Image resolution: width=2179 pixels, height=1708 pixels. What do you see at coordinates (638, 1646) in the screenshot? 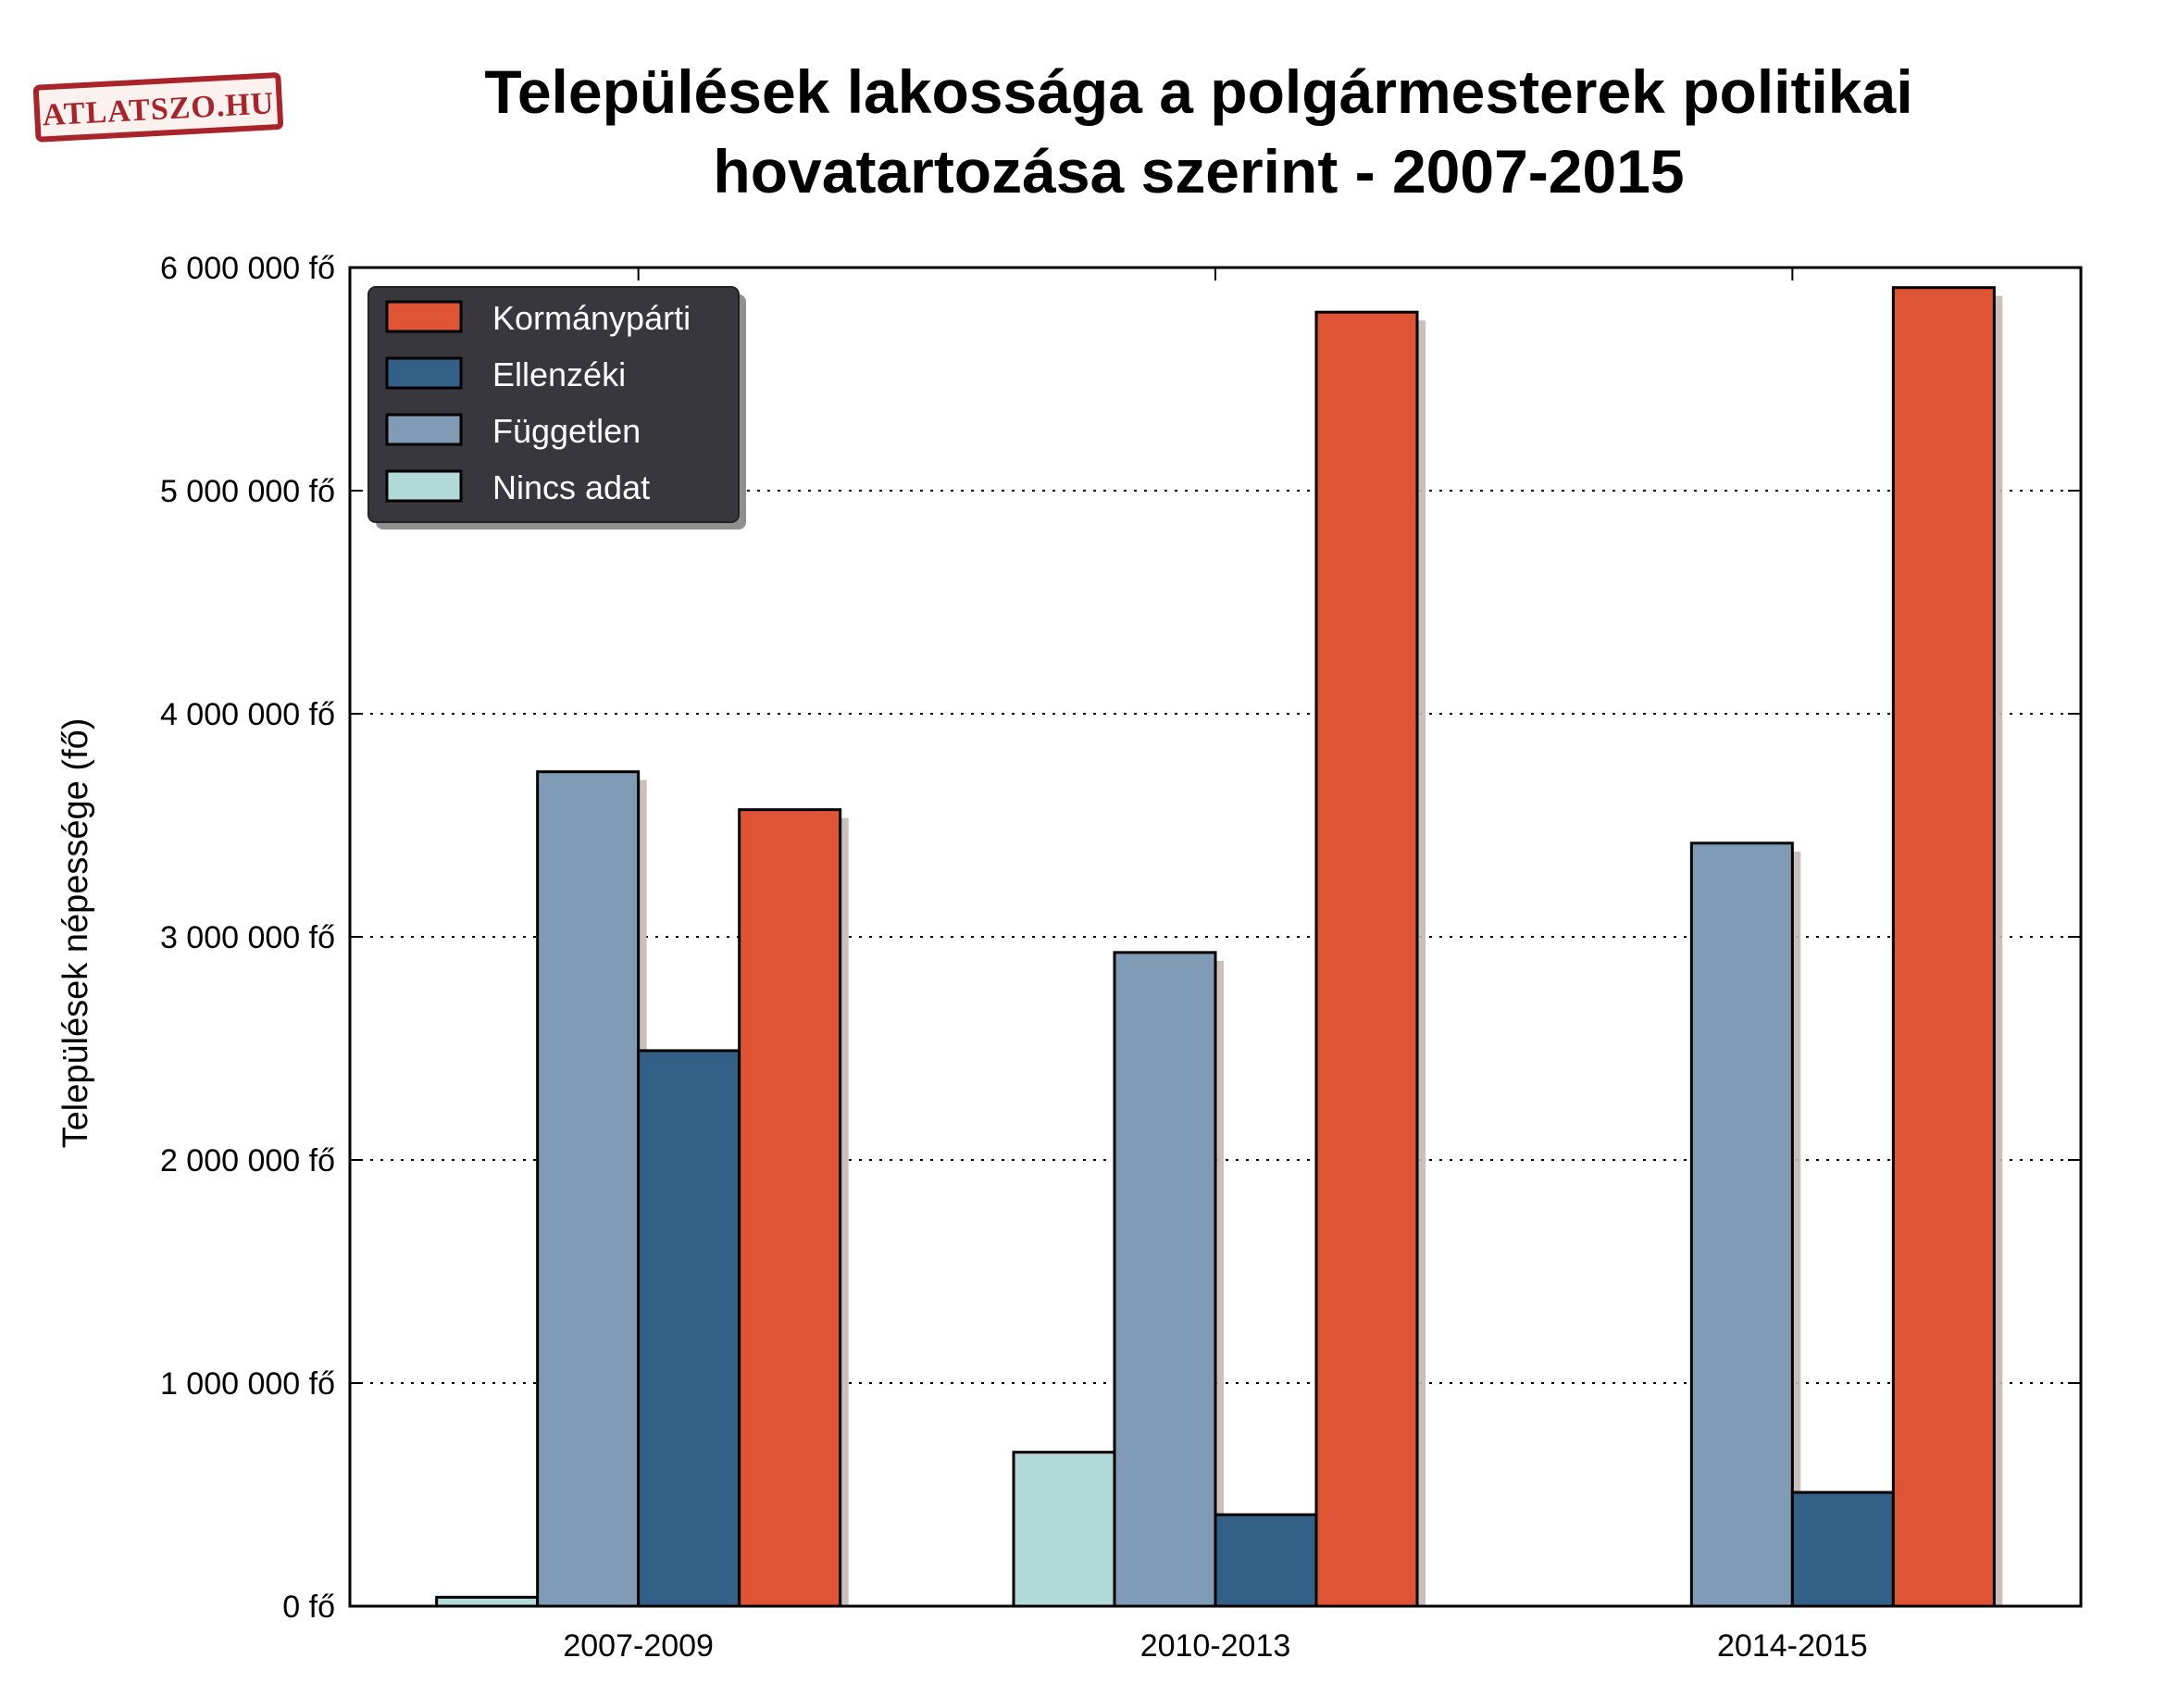
I see `x-tick-label: 2007-2009` at bounding box center [638, 1646].